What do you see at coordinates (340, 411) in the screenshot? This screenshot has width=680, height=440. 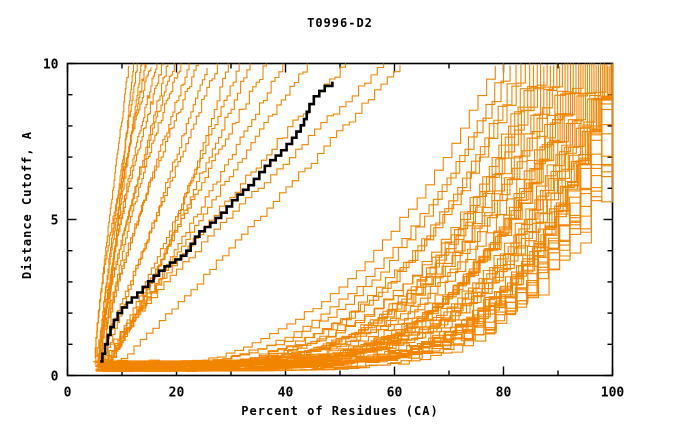 I see `x-axis-label: Percent of Residues (CA)` at bounding box center [340, 411].